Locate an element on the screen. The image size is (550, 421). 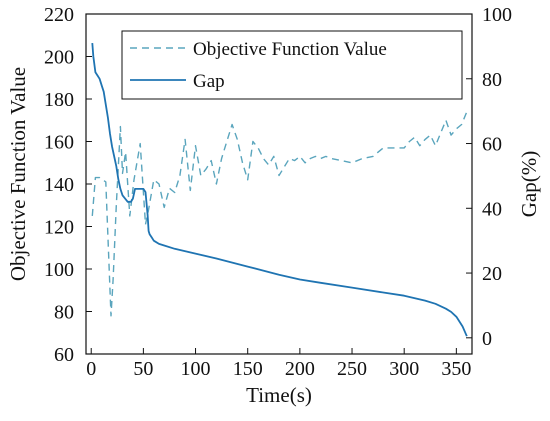
y-right-tick-label: 20 is located at coordinates (492, 274).